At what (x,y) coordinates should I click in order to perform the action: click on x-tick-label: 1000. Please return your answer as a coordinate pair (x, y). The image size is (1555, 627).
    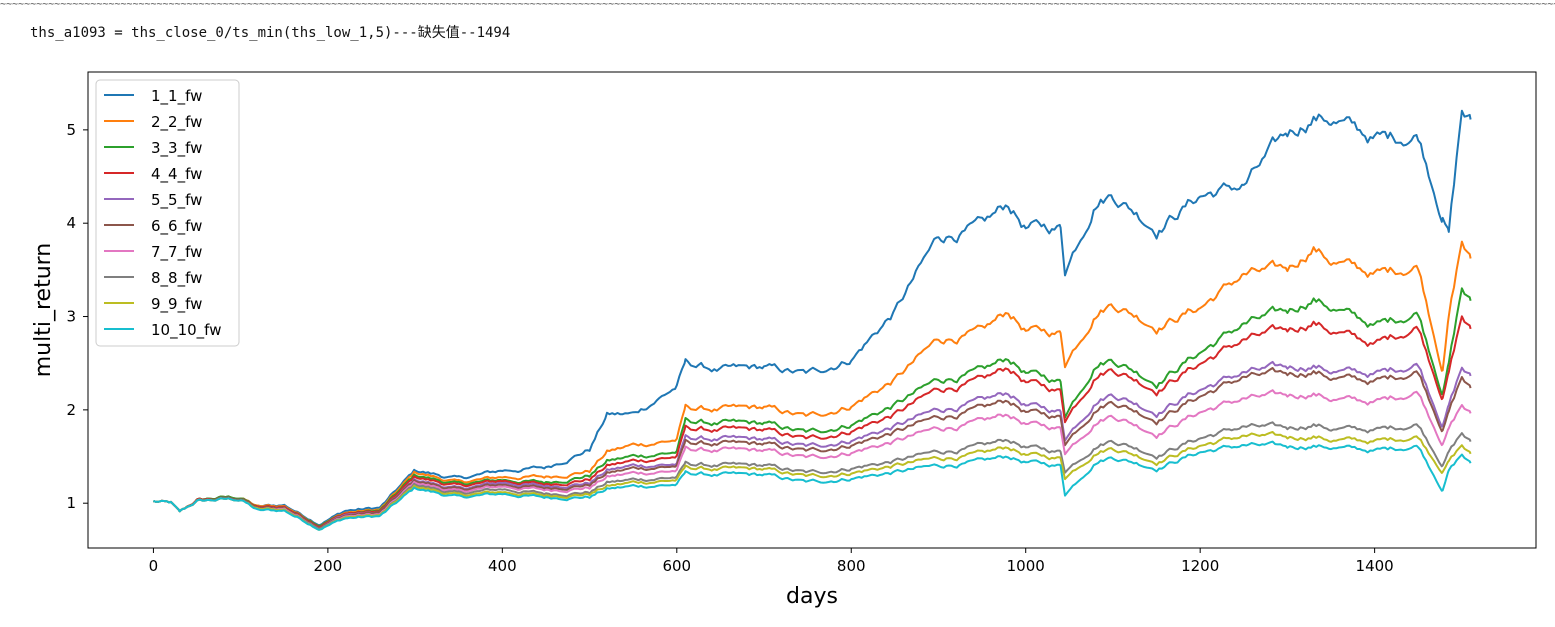
    Looking at the image, I should click on (1026, 566).